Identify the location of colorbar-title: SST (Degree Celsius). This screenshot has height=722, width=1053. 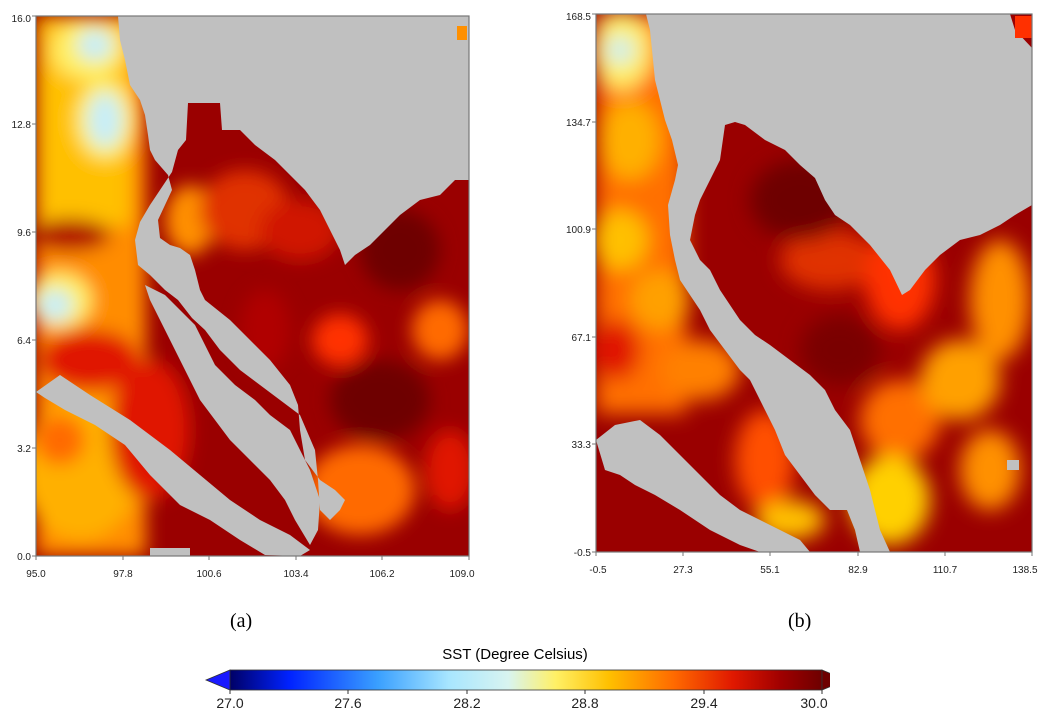
(515, 654).